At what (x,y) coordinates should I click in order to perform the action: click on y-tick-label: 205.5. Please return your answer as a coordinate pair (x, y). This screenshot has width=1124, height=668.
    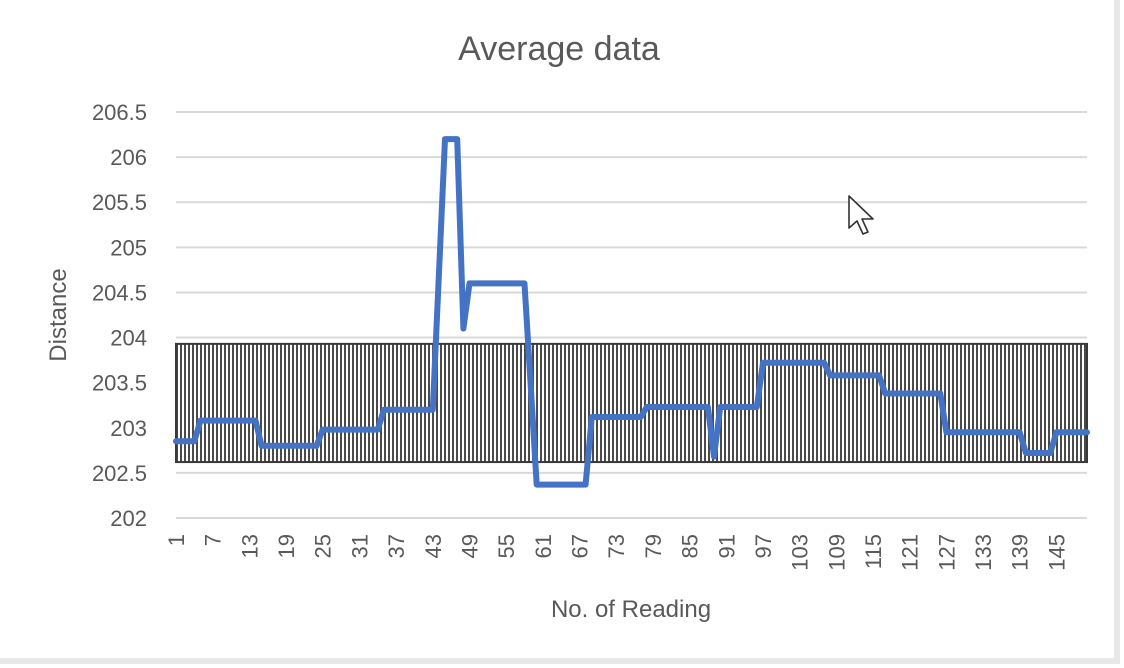
    Looking at the image, I should click on (119, 202).